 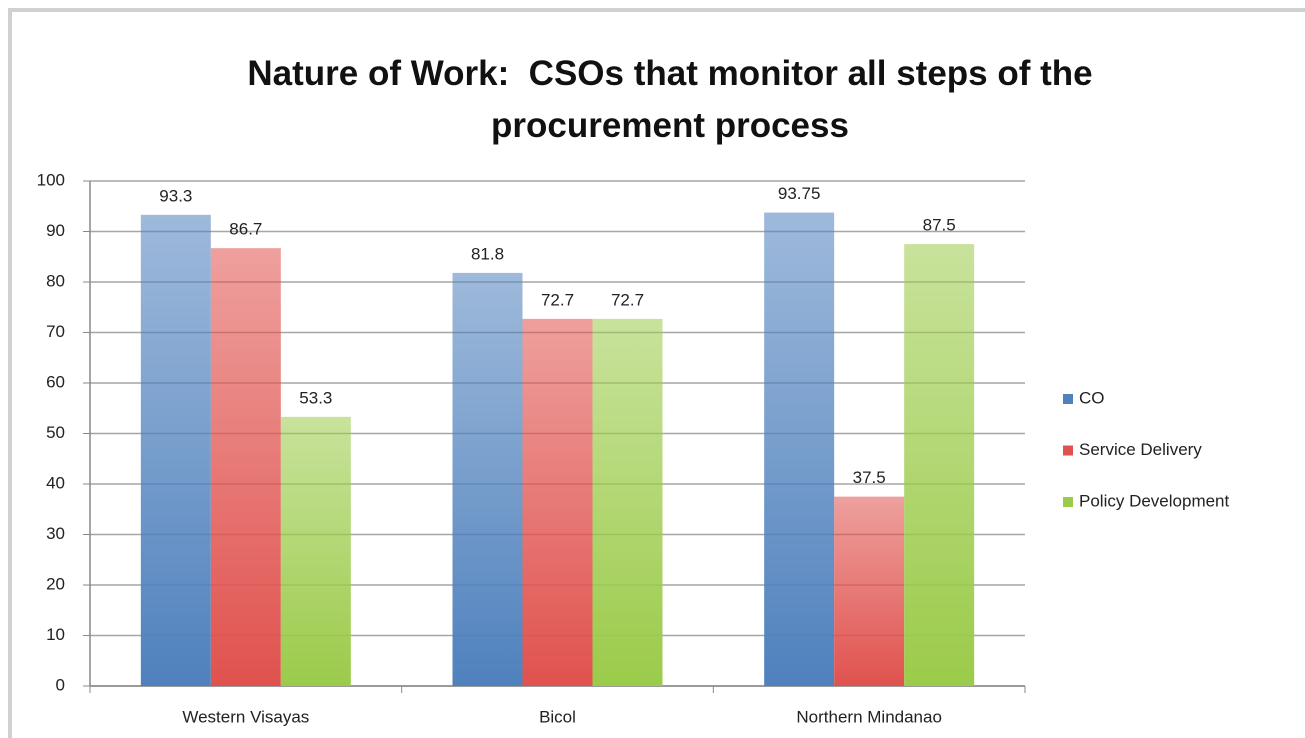 What do you see at coordinates (799, 193) in the screenshot?
I see `data-label: 93.75` at bounding box center [799, 193].